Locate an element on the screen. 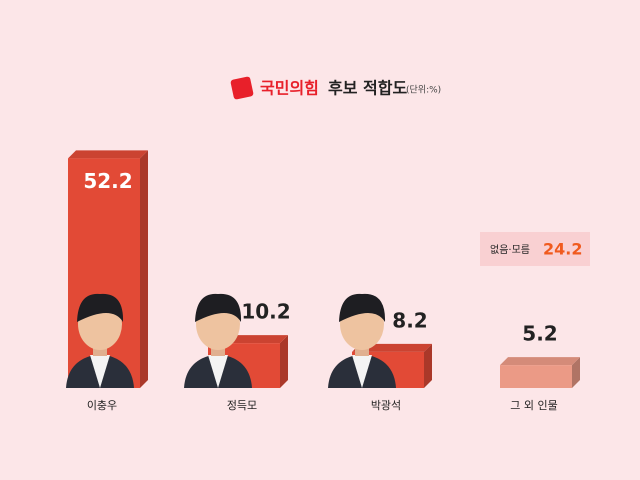  value-label: 10.2 is located at coordinates (265, 312).